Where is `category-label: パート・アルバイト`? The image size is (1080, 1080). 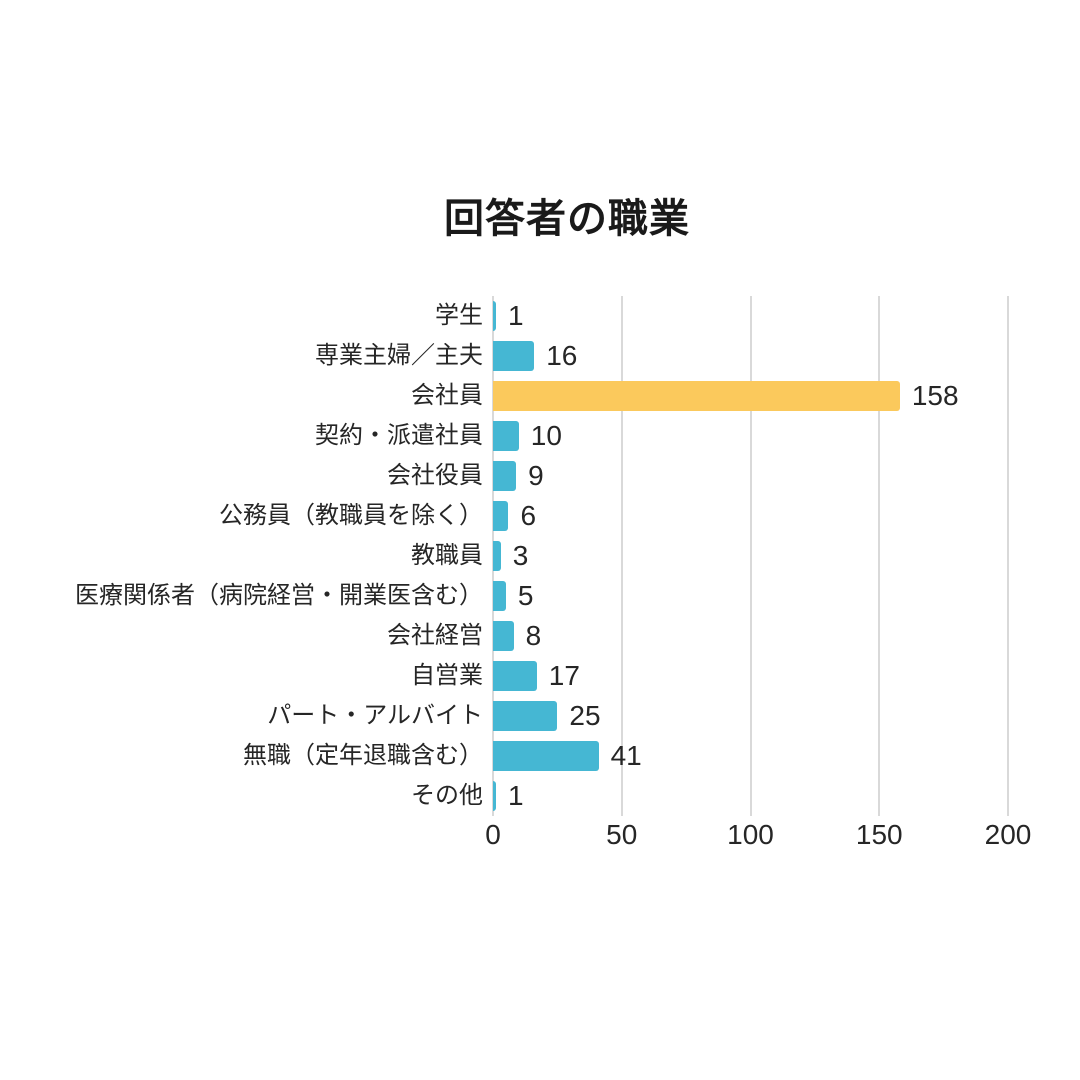 category-label: パート・アルバイト is located at coordinates (375, 715).